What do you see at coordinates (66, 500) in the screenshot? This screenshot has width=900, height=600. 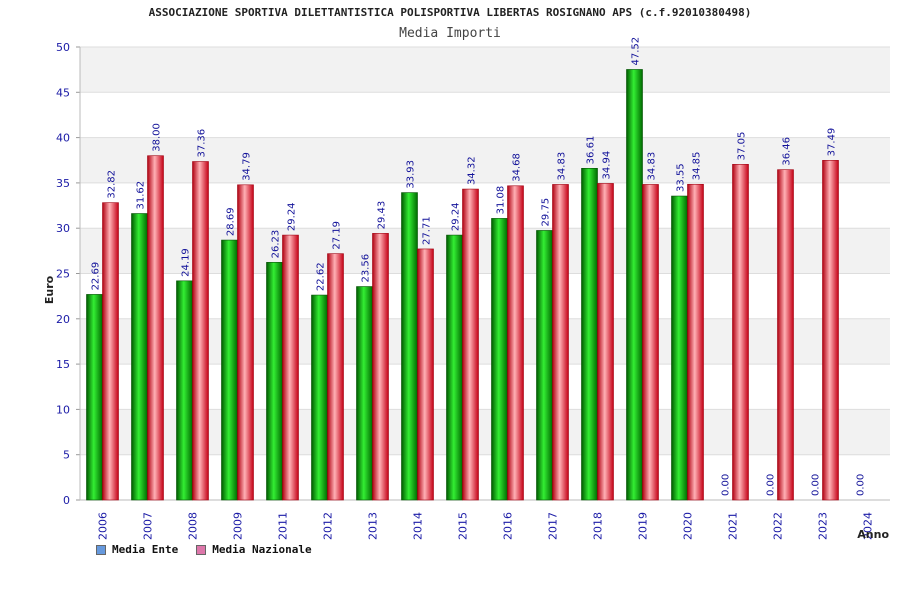 I see `y-tick-label: 0` at bounding box center [66, 500].